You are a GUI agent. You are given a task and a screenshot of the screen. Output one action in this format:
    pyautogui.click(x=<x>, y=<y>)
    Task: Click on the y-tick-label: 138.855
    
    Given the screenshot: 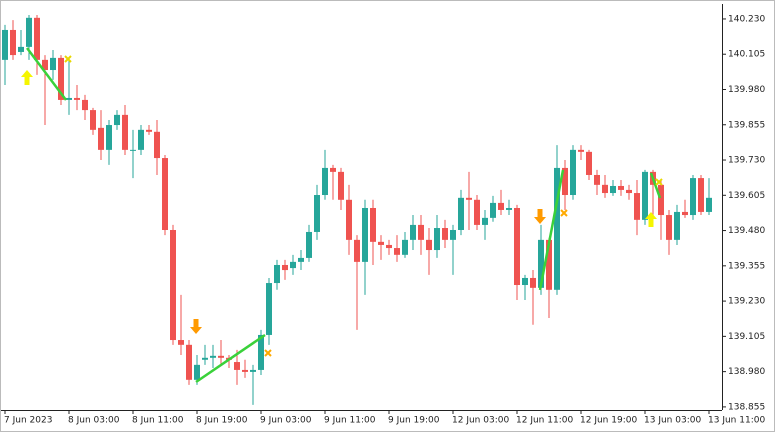 What is the action you would take?
    pyautogui.click(x=746, y=407)
    